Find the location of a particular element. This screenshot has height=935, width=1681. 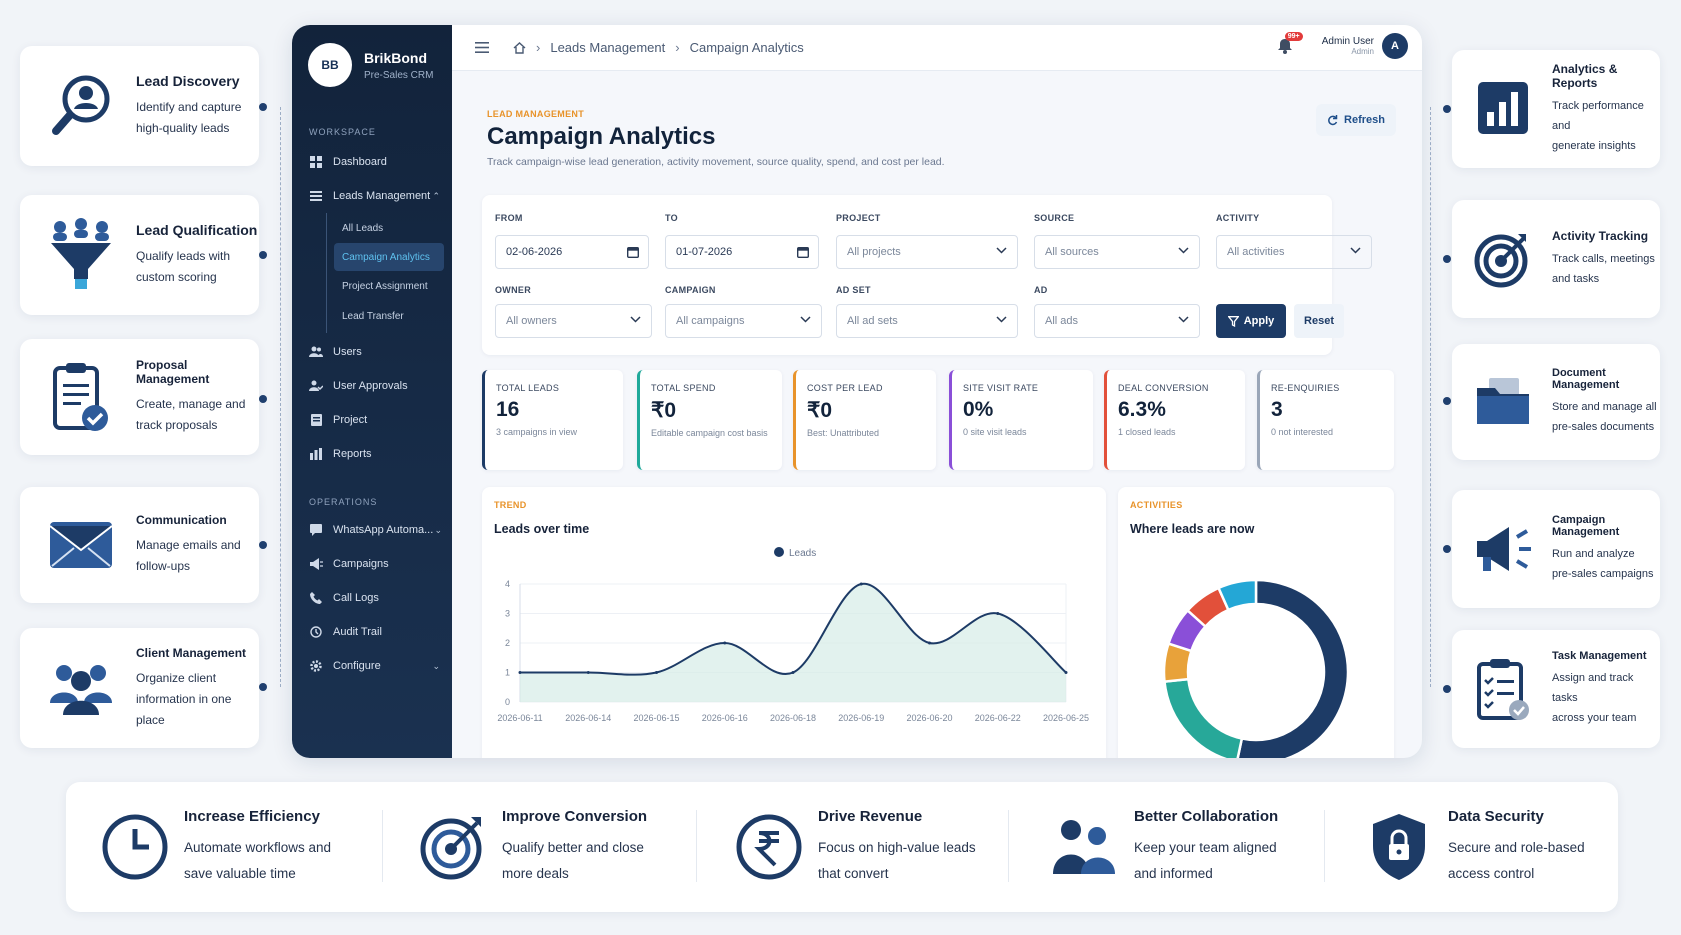

home-icon is located at coordinates (519, 47).